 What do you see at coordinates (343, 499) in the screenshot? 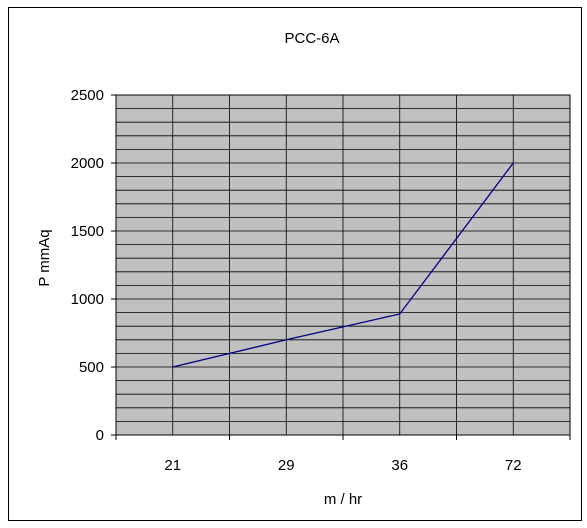
I see `x-axis-label: m / hr` at bounding box center [343, 499].